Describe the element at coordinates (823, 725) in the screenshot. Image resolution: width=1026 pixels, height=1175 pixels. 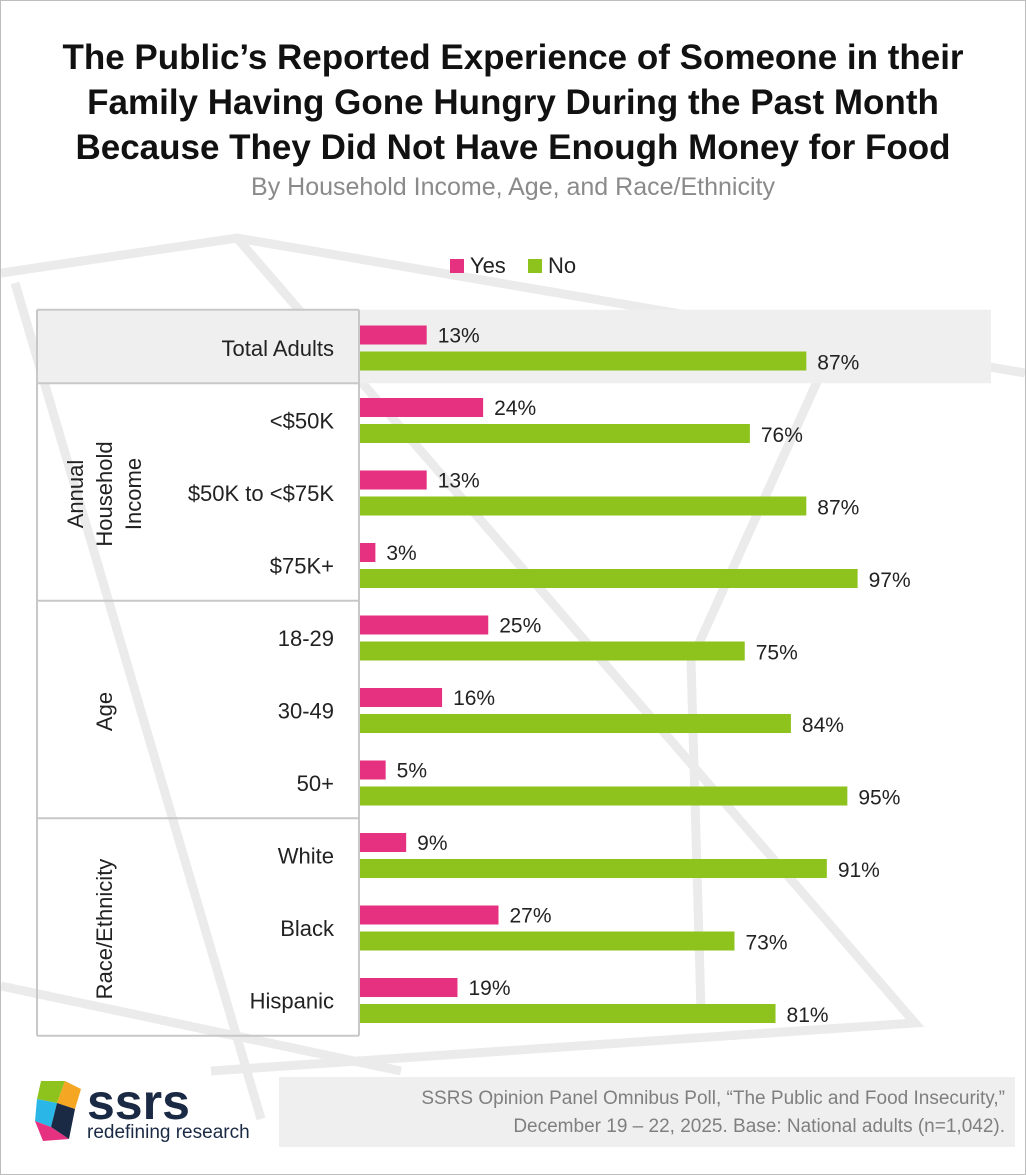
I see `data-label-no: 84%` at that location.